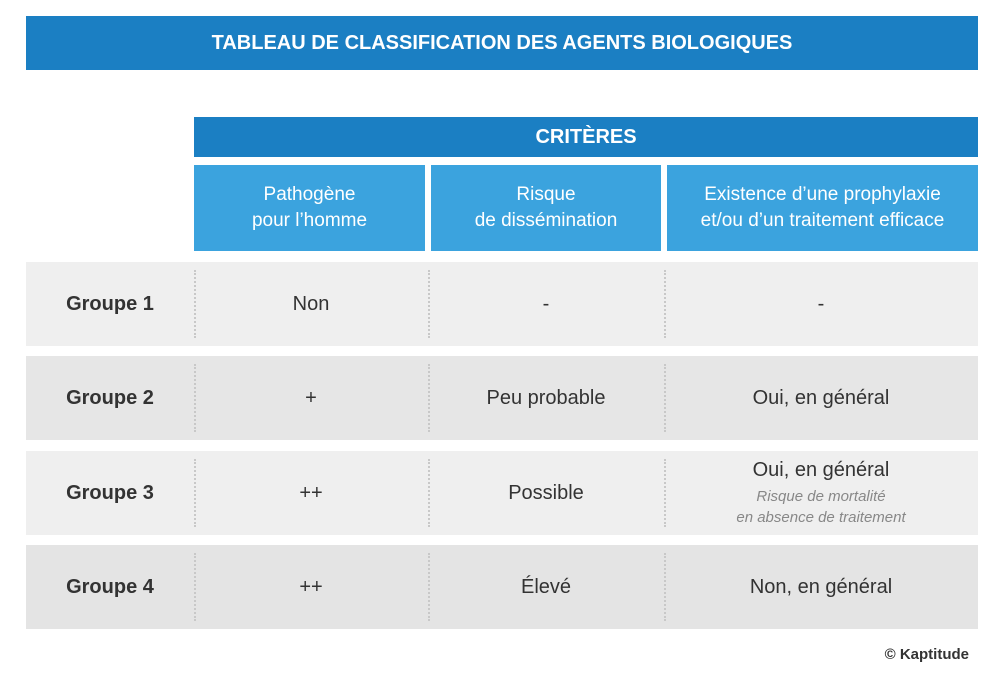 The width and height of the screenshot is (1003, 677). I want to click on cell-text: Élevé, so click(546, 586).